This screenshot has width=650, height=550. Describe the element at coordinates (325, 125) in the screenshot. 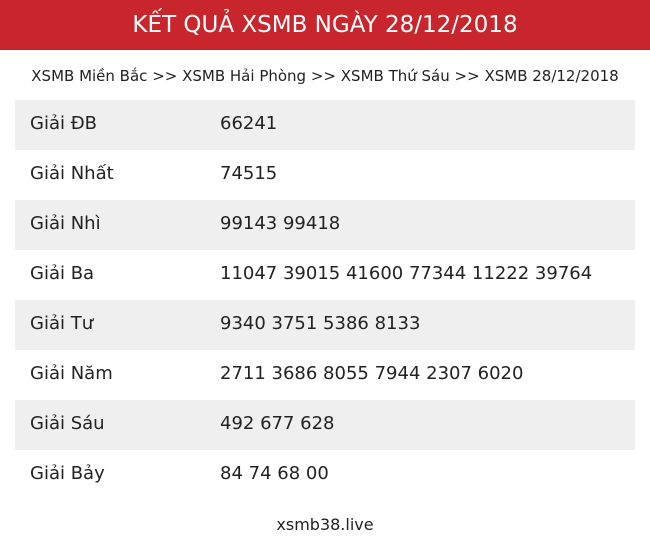

I see `result-row: Giải ĐB 66241` at that location.